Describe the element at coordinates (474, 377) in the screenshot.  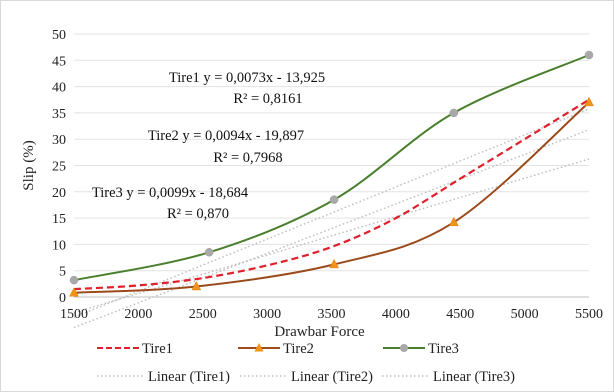
I see `legend-label: Linear (Tire3)` at that location.